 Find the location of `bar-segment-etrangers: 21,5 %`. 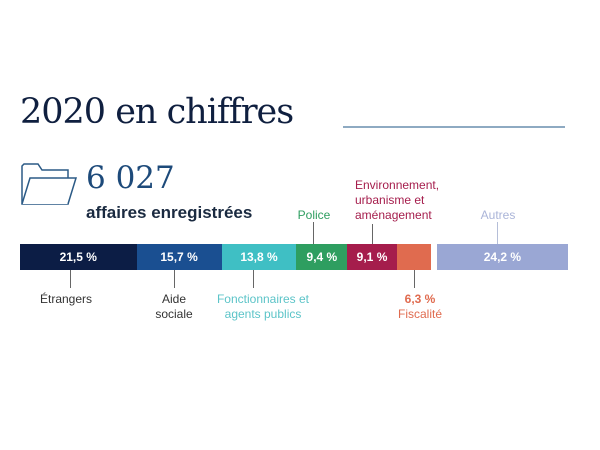

bar-segment-etrangers: 21,5 % is located at coordinates (78, 257).